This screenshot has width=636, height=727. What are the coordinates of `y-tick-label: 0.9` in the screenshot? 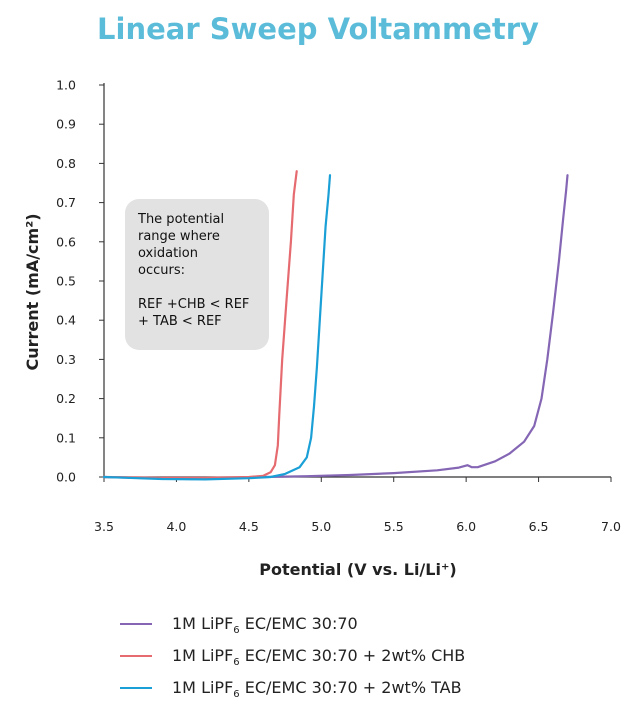 It's located at (66, 124).